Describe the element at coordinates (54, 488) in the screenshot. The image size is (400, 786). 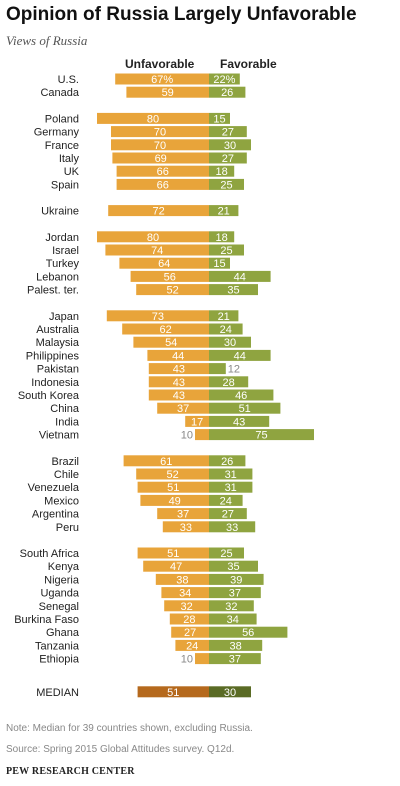
I see `country-label: Venezuela` at that location.